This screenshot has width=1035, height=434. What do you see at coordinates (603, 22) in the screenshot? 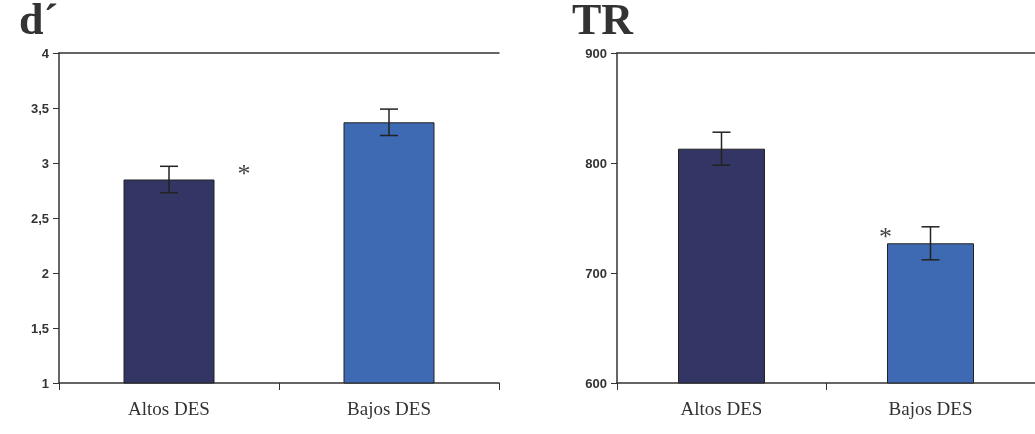
I see `chart-title: TR` at bounding box center [603, 22].